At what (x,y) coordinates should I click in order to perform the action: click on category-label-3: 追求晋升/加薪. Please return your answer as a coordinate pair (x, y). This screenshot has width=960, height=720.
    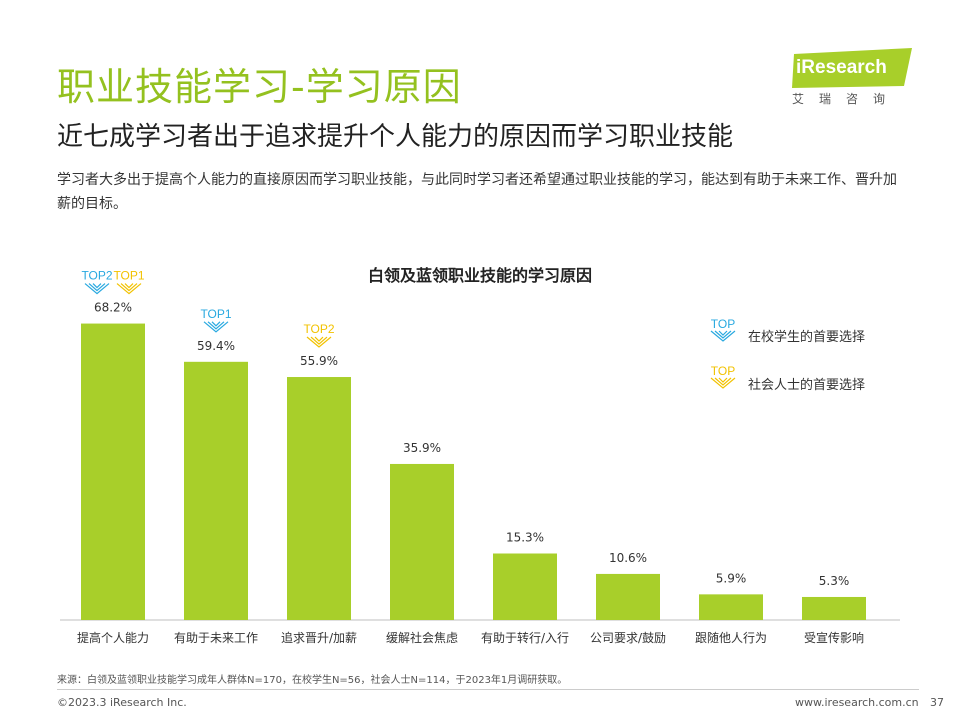
    Looking at the image, I should click on (319, 637).